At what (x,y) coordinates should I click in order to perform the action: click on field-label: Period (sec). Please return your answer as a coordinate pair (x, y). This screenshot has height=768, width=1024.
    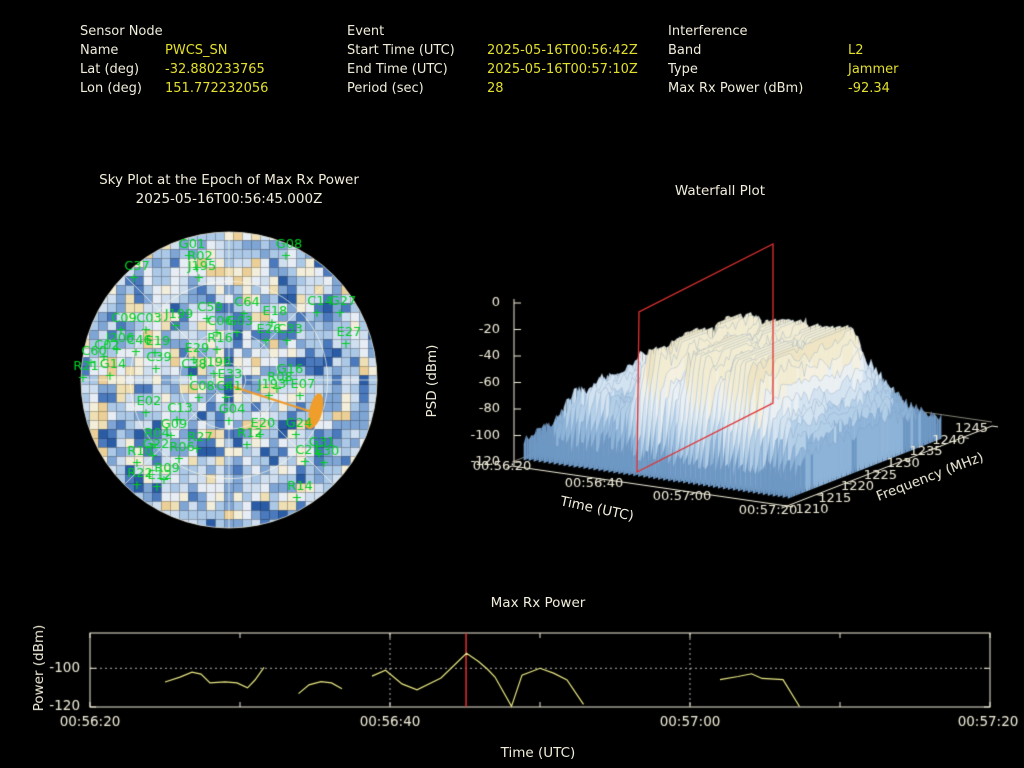
    Looking at the image, I should click on (385, 88).